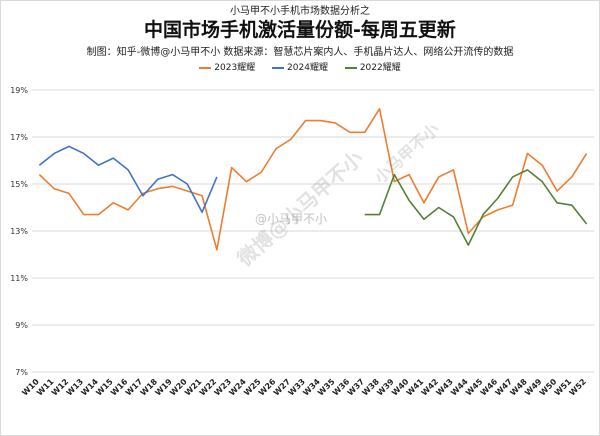  I want to click on y-tick-label: 9%, so click(21, 325).